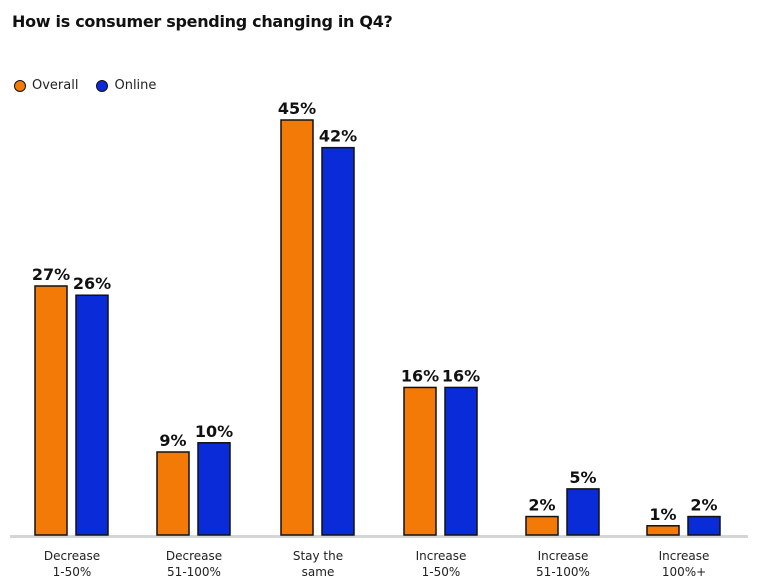  I want to click on data-label: 1%, so click(662, 514).